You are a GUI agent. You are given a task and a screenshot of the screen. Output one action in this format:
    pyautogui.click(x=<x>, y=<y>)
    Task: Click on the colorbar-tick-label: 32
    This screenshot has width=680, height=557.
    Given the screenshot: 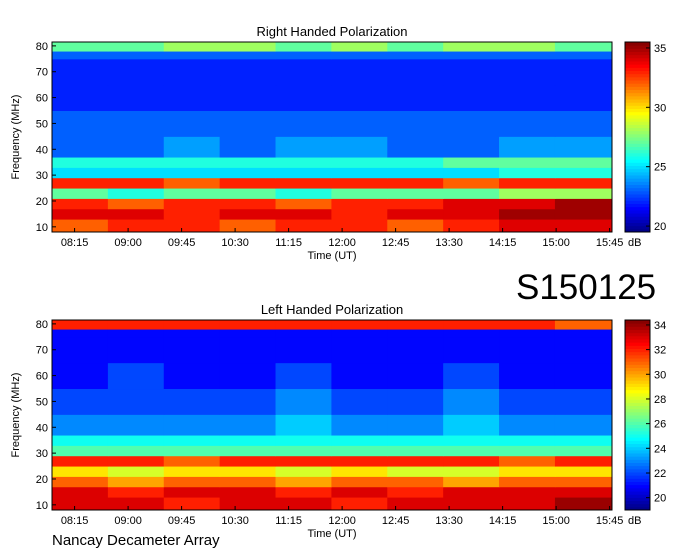 What is the action you would take?
    pyautogui.click(x=660, y=351)
    